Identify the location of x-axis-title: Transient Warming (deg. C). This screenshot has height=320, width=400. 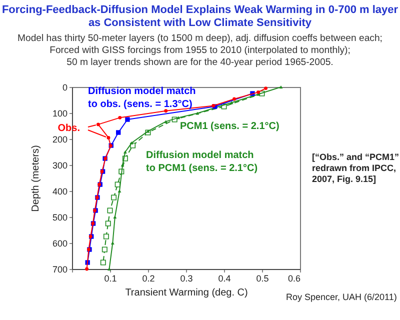
(186, 293).